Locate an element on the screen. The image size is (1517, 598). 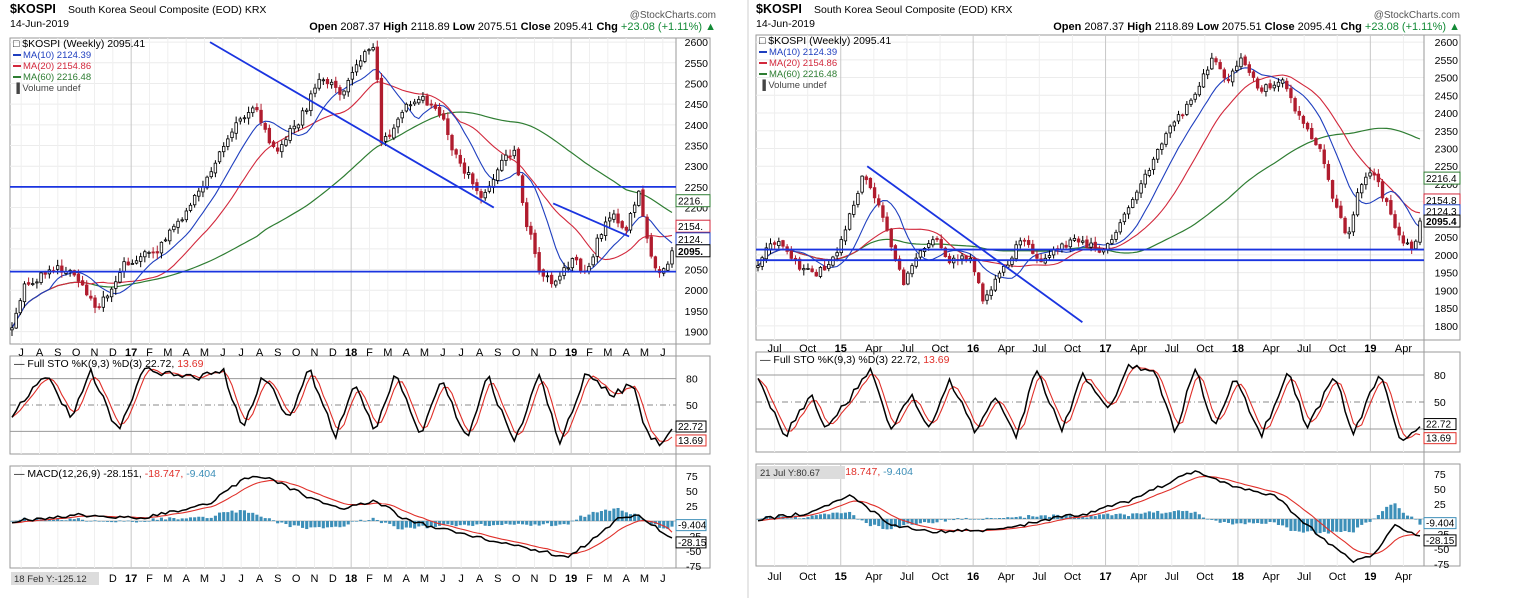
x-tick-label: 19 is located at coordinates (571, 353).